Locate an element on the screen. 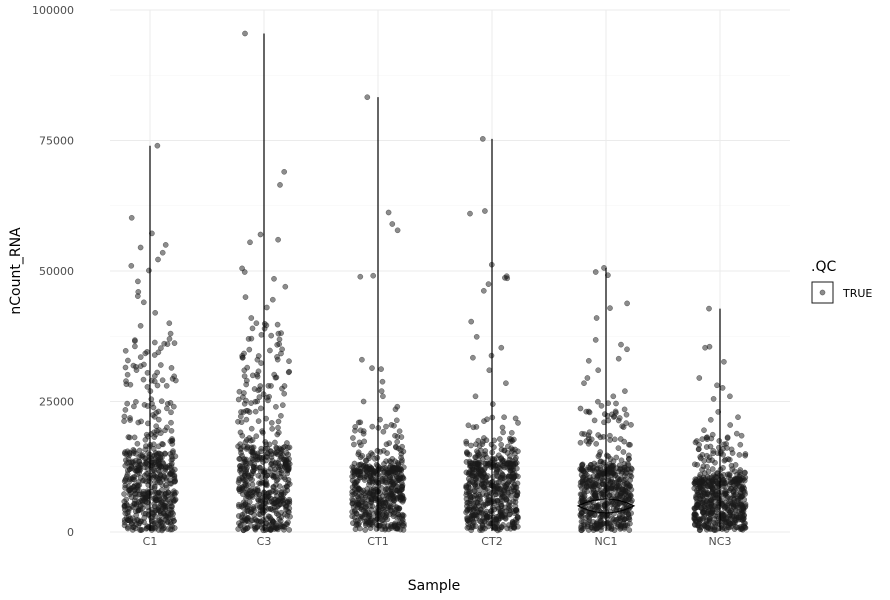  x-tick-label: C1 is located at coordinates (150, 541).